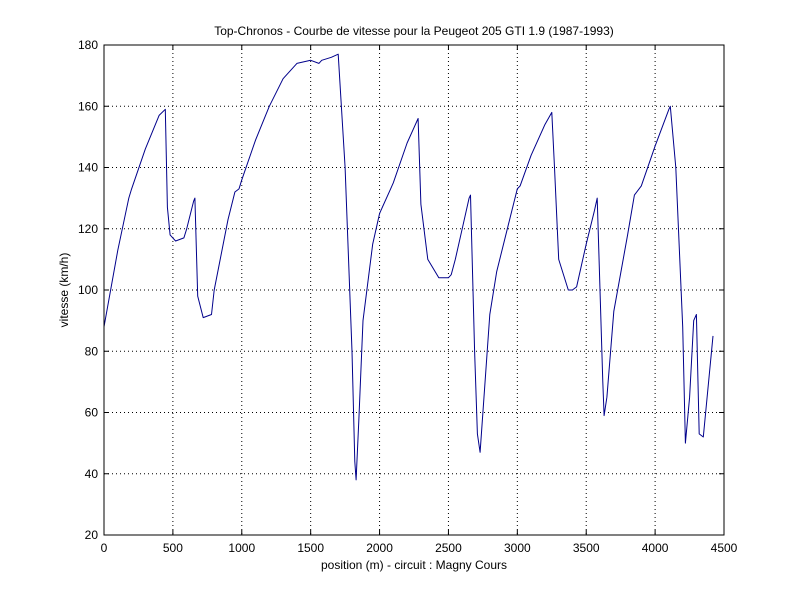  I want to click on x-tick-label: 3500, so click(586, 548).